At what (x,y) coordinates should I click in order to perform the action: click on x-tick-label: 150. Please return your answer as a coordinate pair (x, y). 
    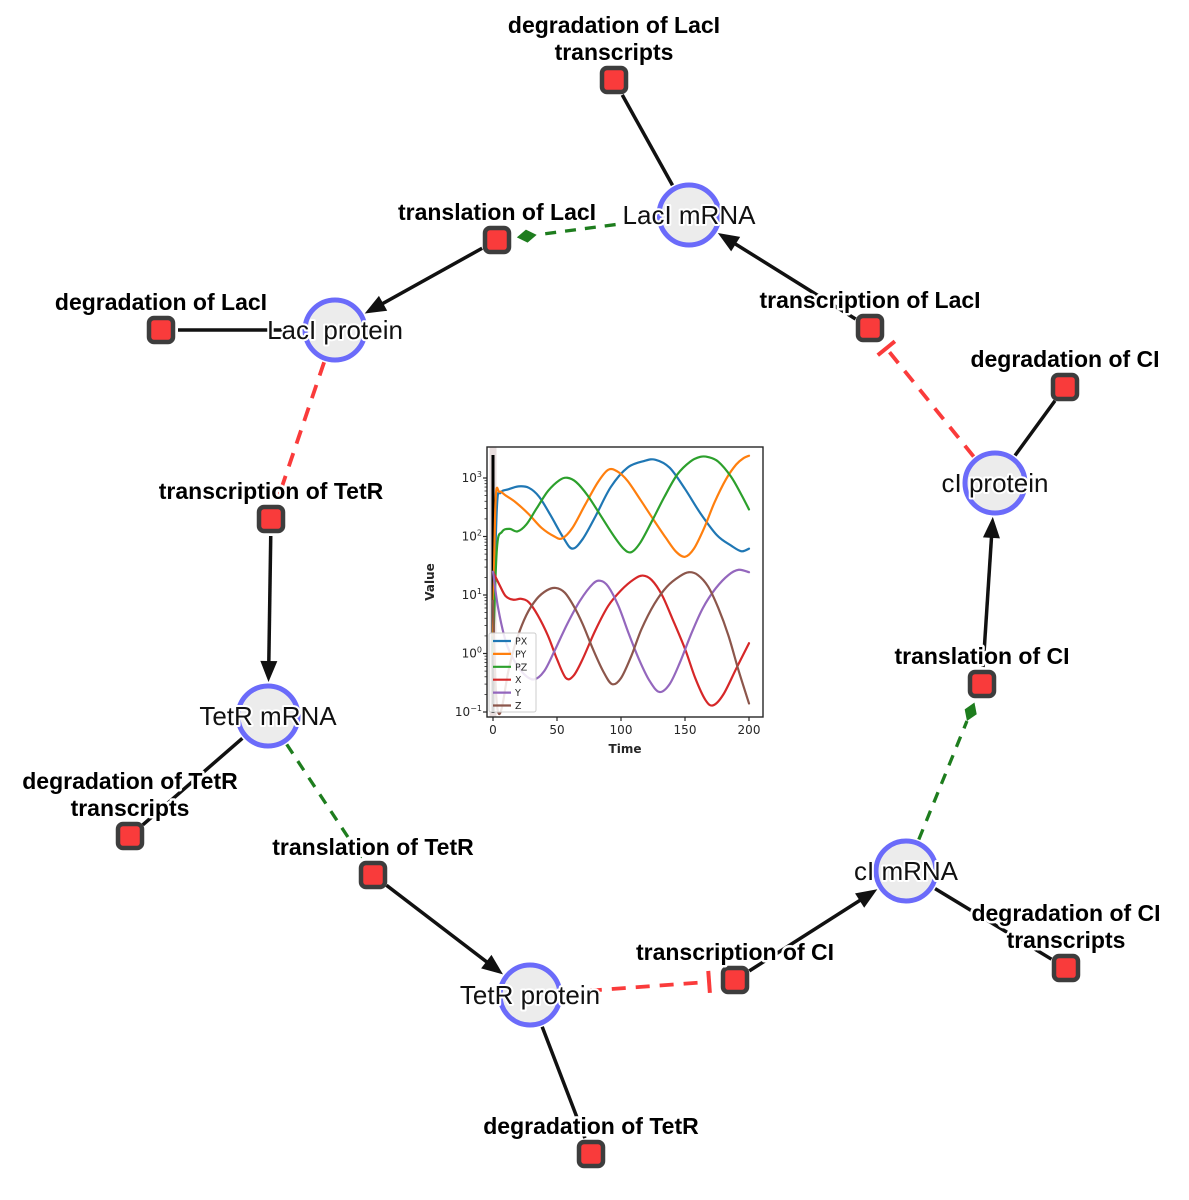
    Looking at the image, I should click on (685, 730).